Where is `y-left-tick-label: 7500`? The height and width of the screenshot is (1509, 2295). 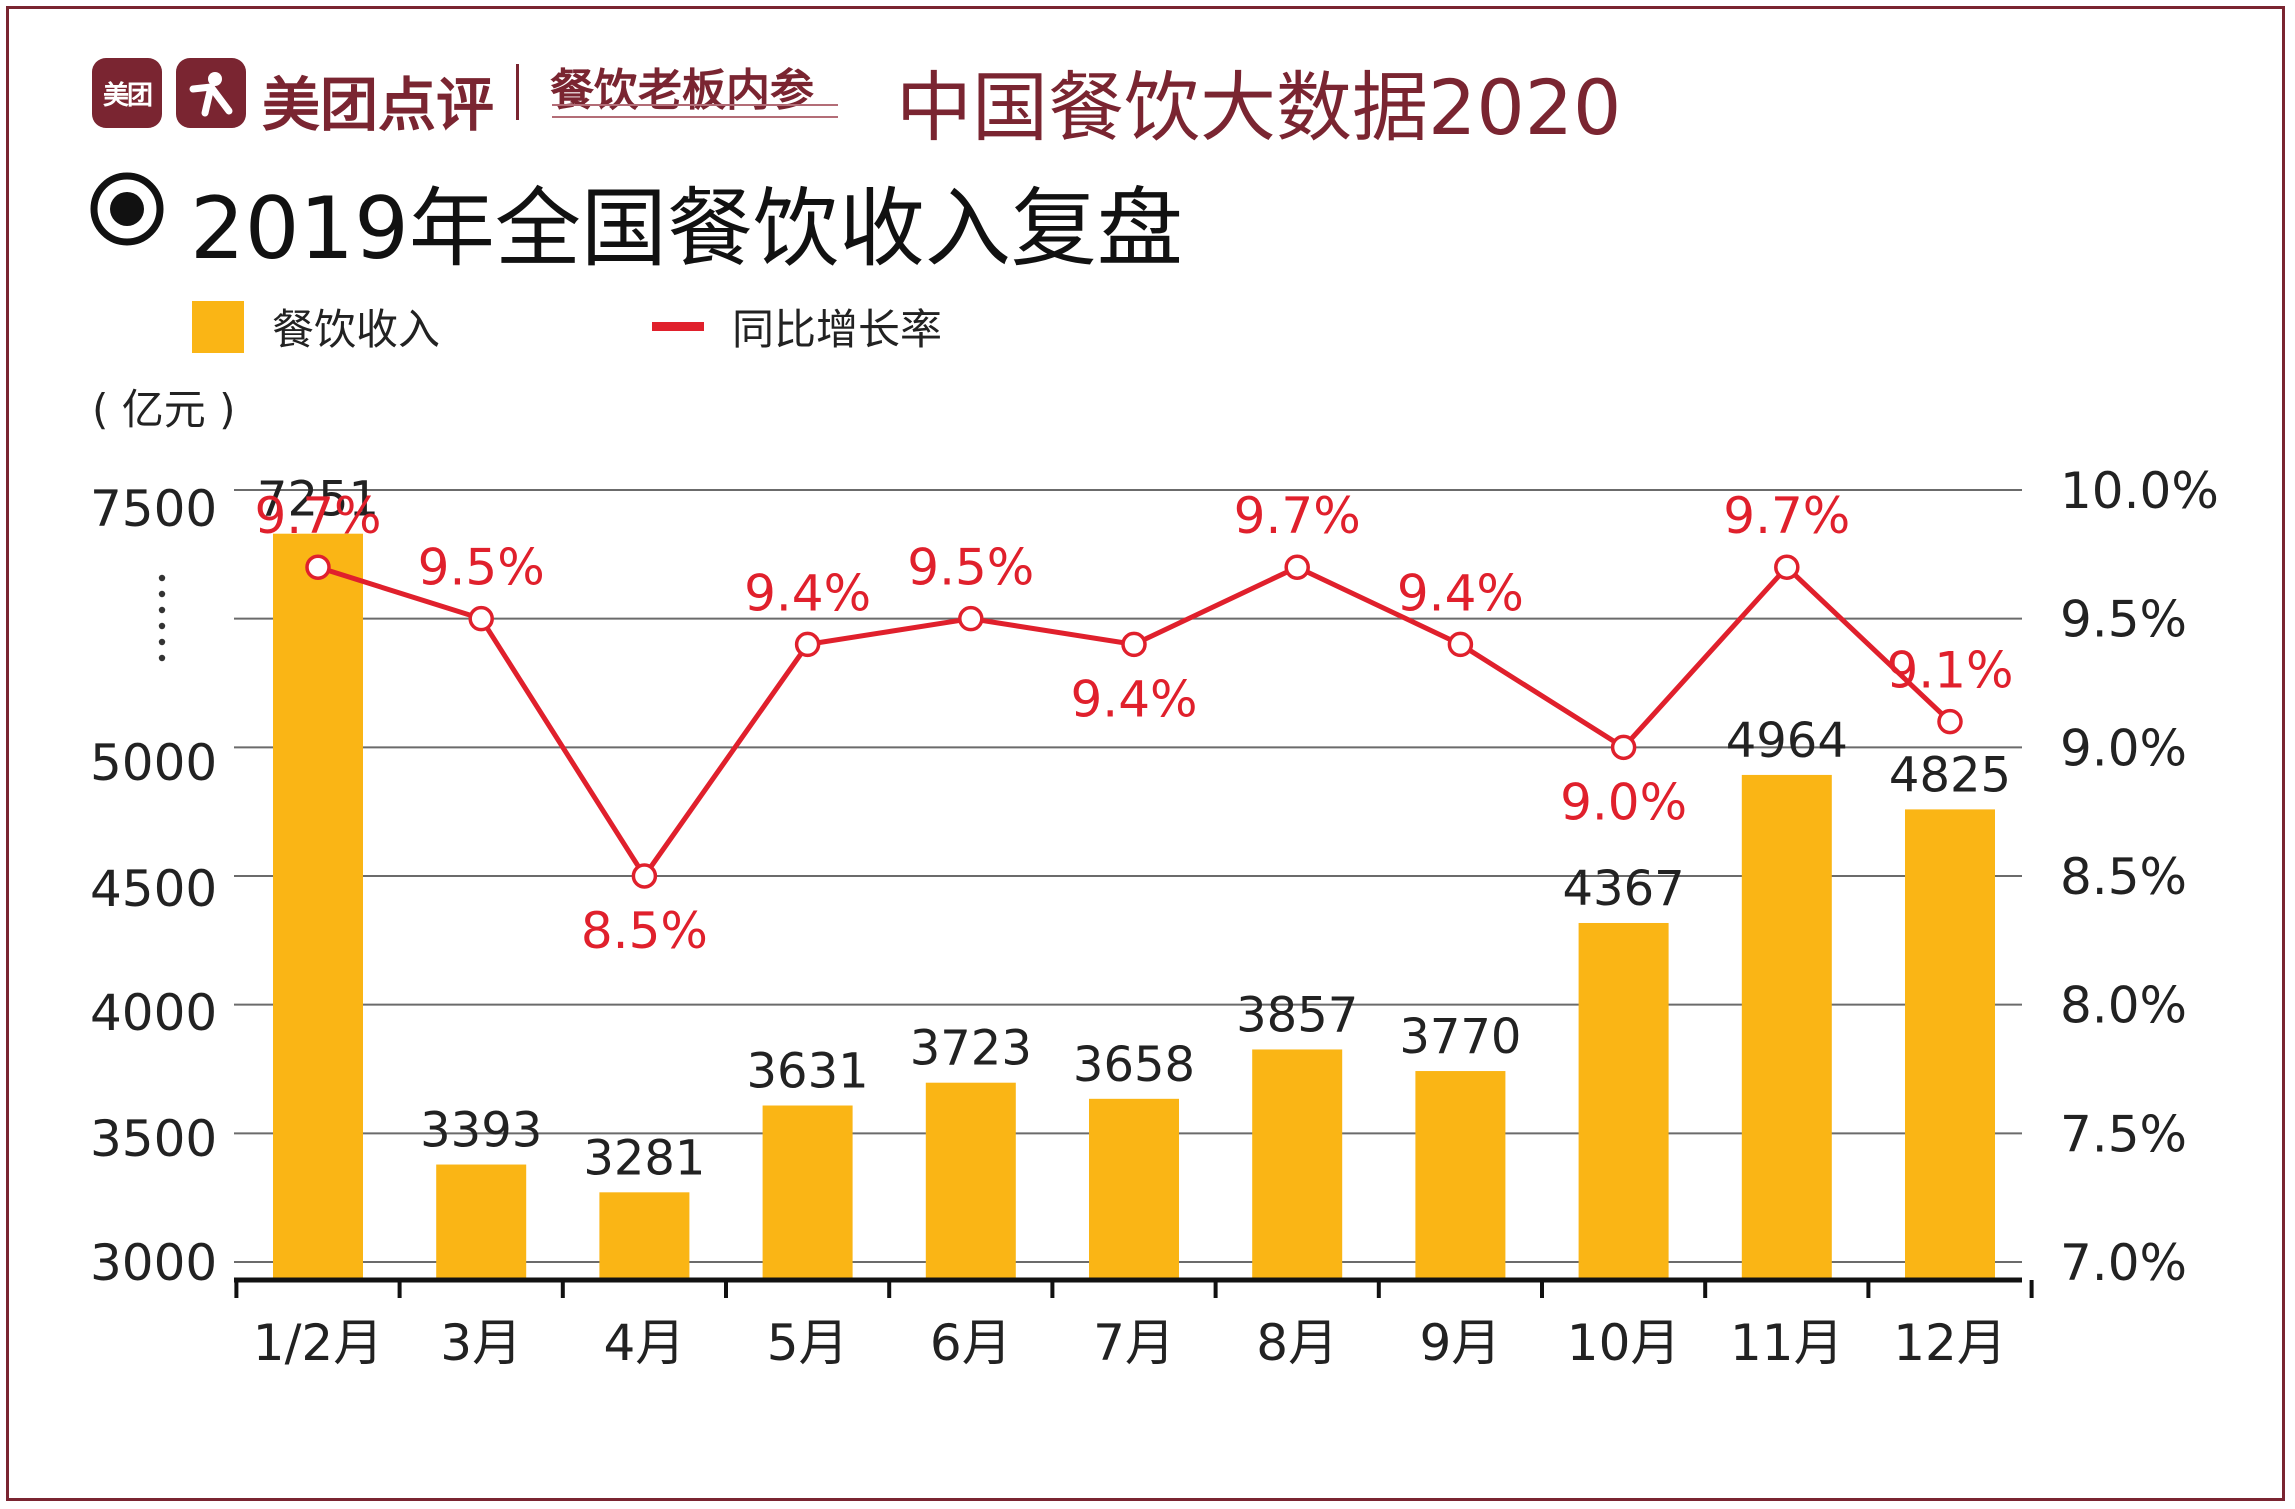 y-left-tick-label: 7500 is located at coordinates (153, 509).